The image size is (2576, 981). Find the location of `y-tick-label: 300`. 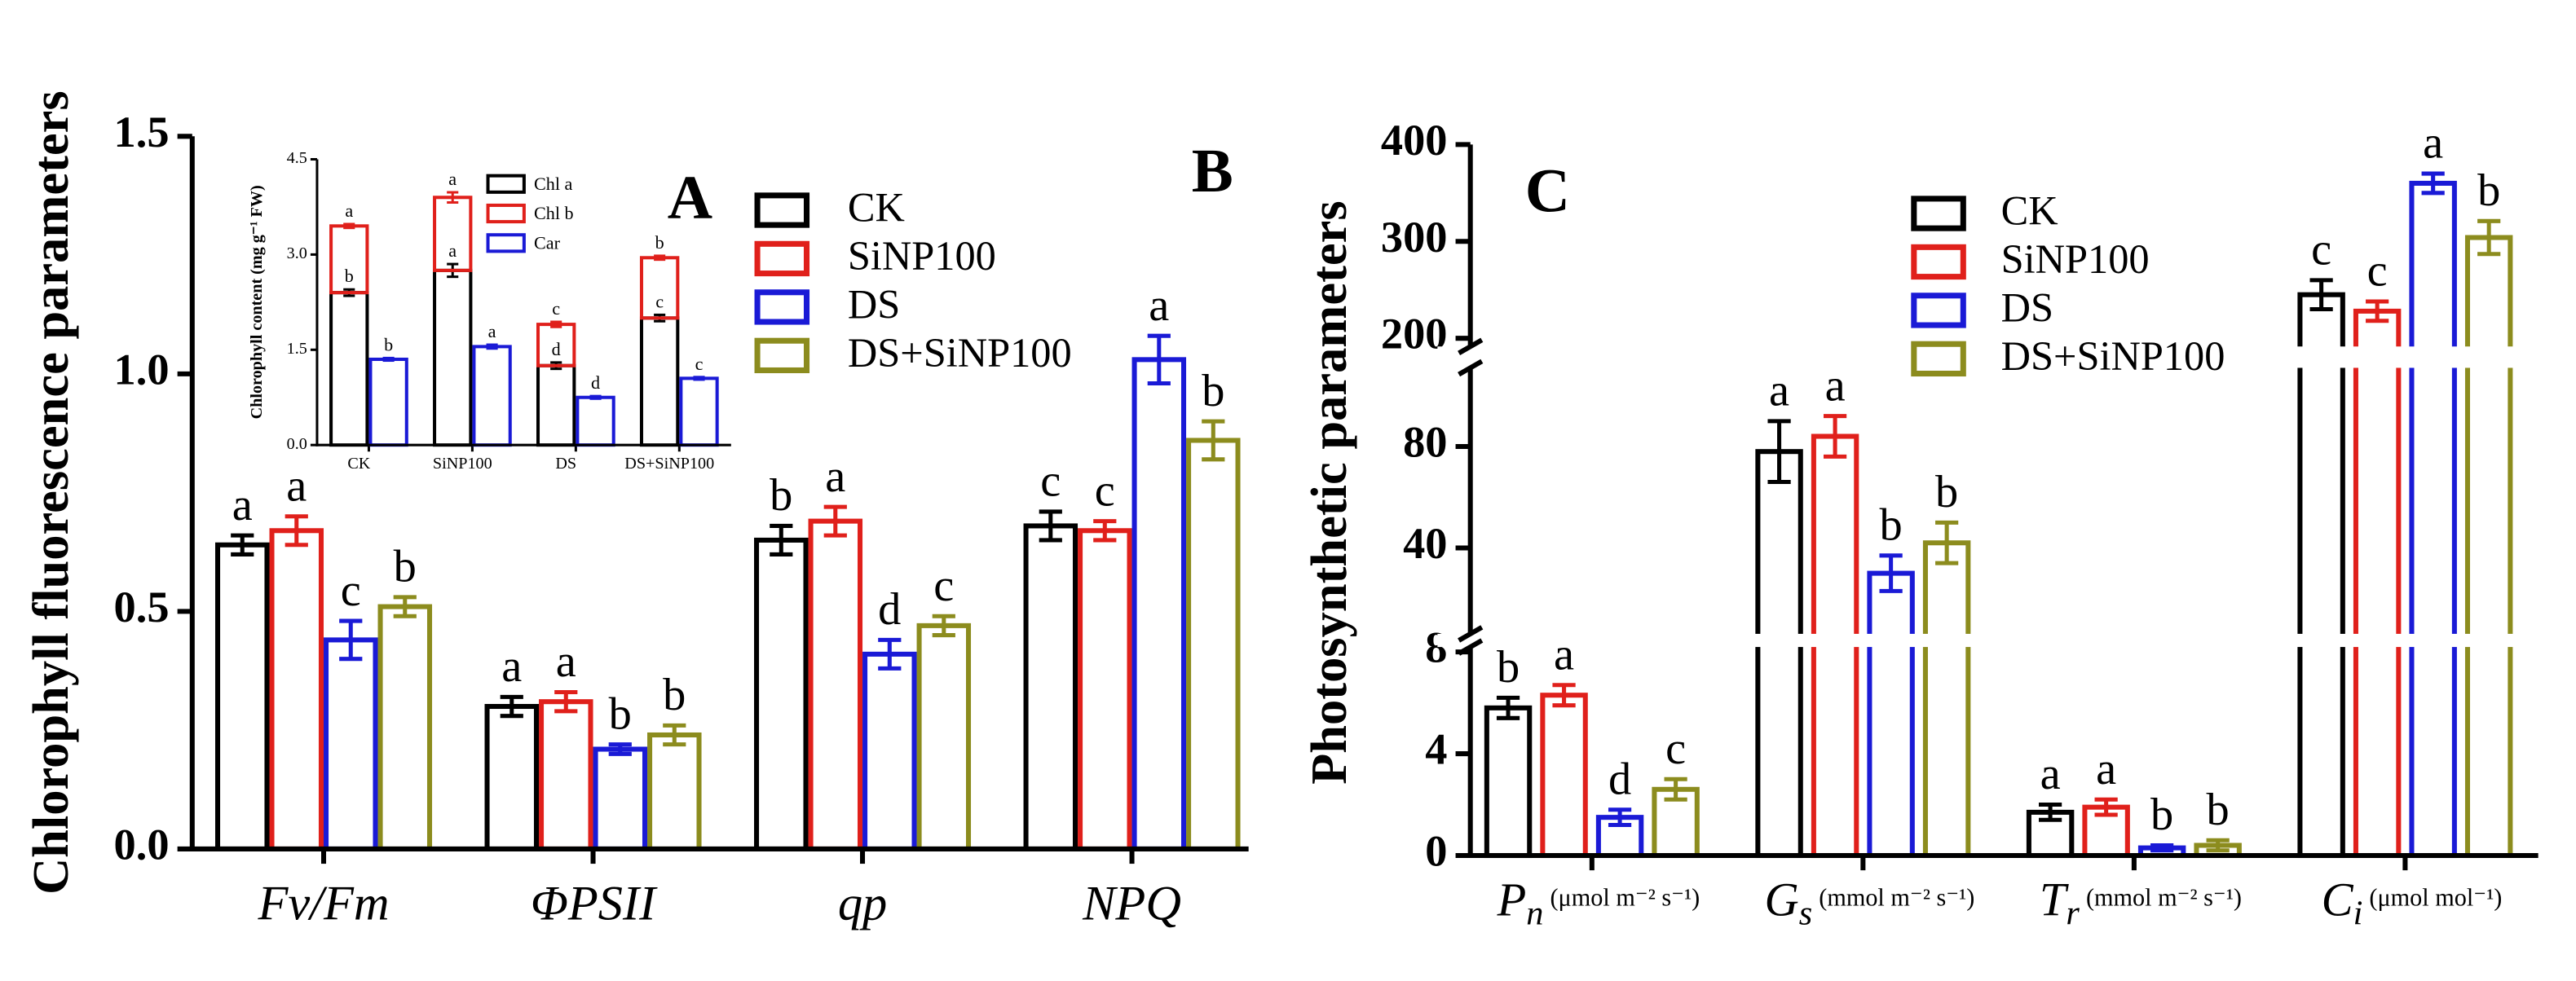

y-tick-label: 300 is located at coordinates (1414, 237).